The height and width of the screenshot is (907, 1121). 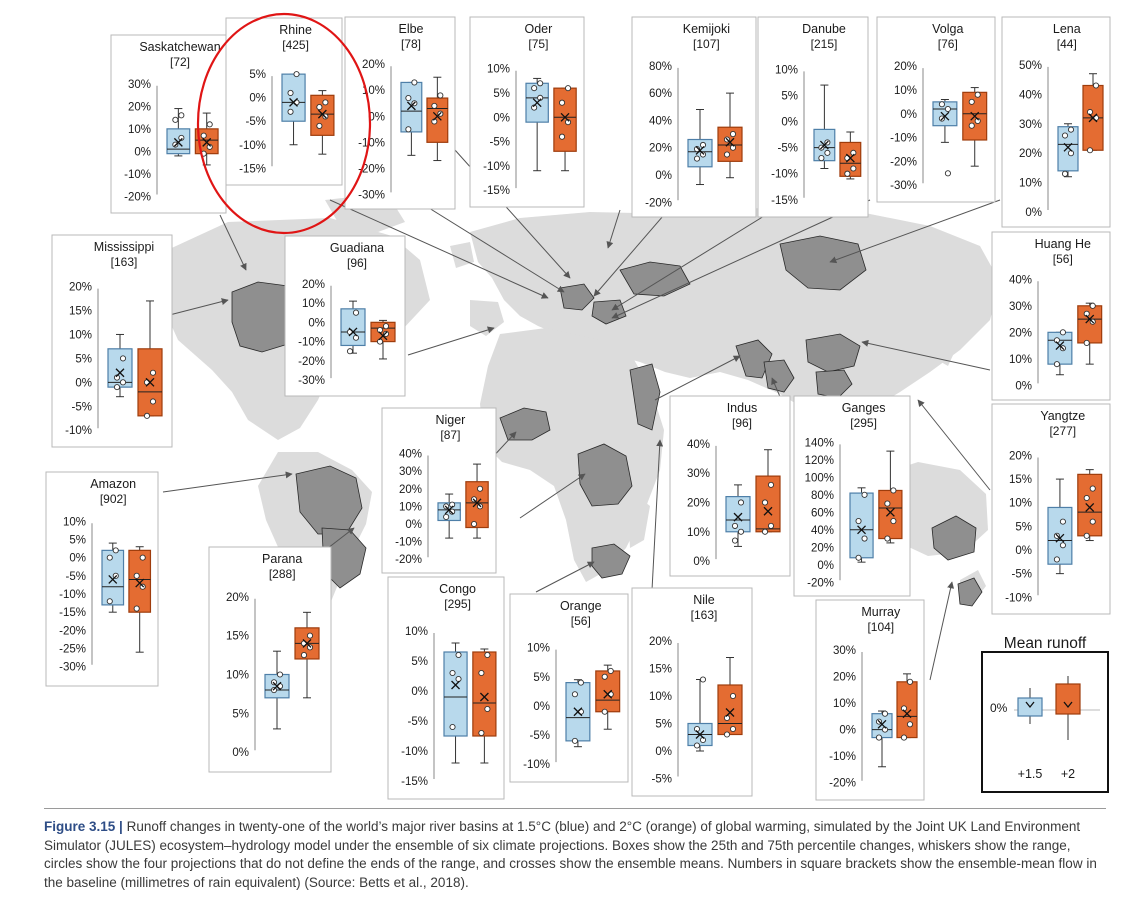 I want to click on panel-title: Indus, so click(x=742, y=408).